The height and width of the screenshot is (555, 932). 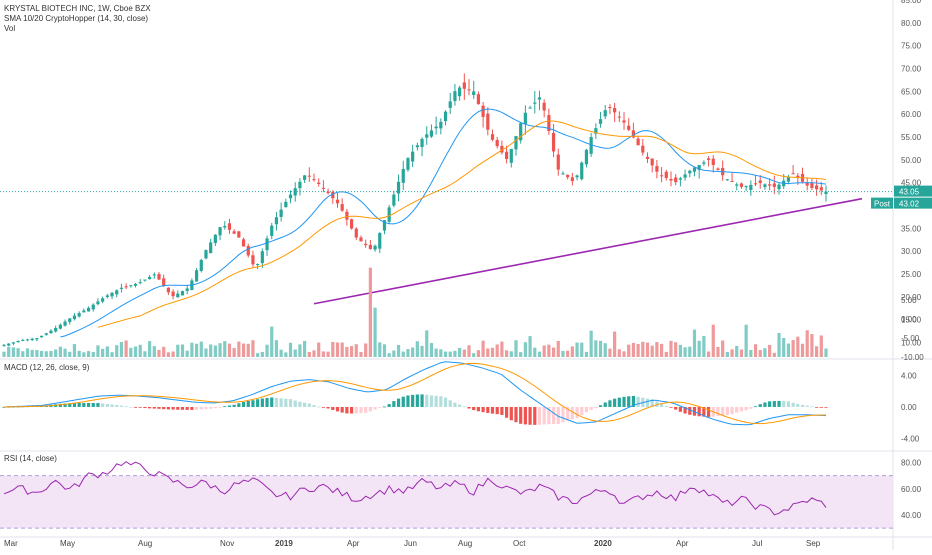 What do you see at coordinates (30, 458) in the screenshot?
I see `rsi-legend: RSI (14, close)` at bounding box center [30, 458].